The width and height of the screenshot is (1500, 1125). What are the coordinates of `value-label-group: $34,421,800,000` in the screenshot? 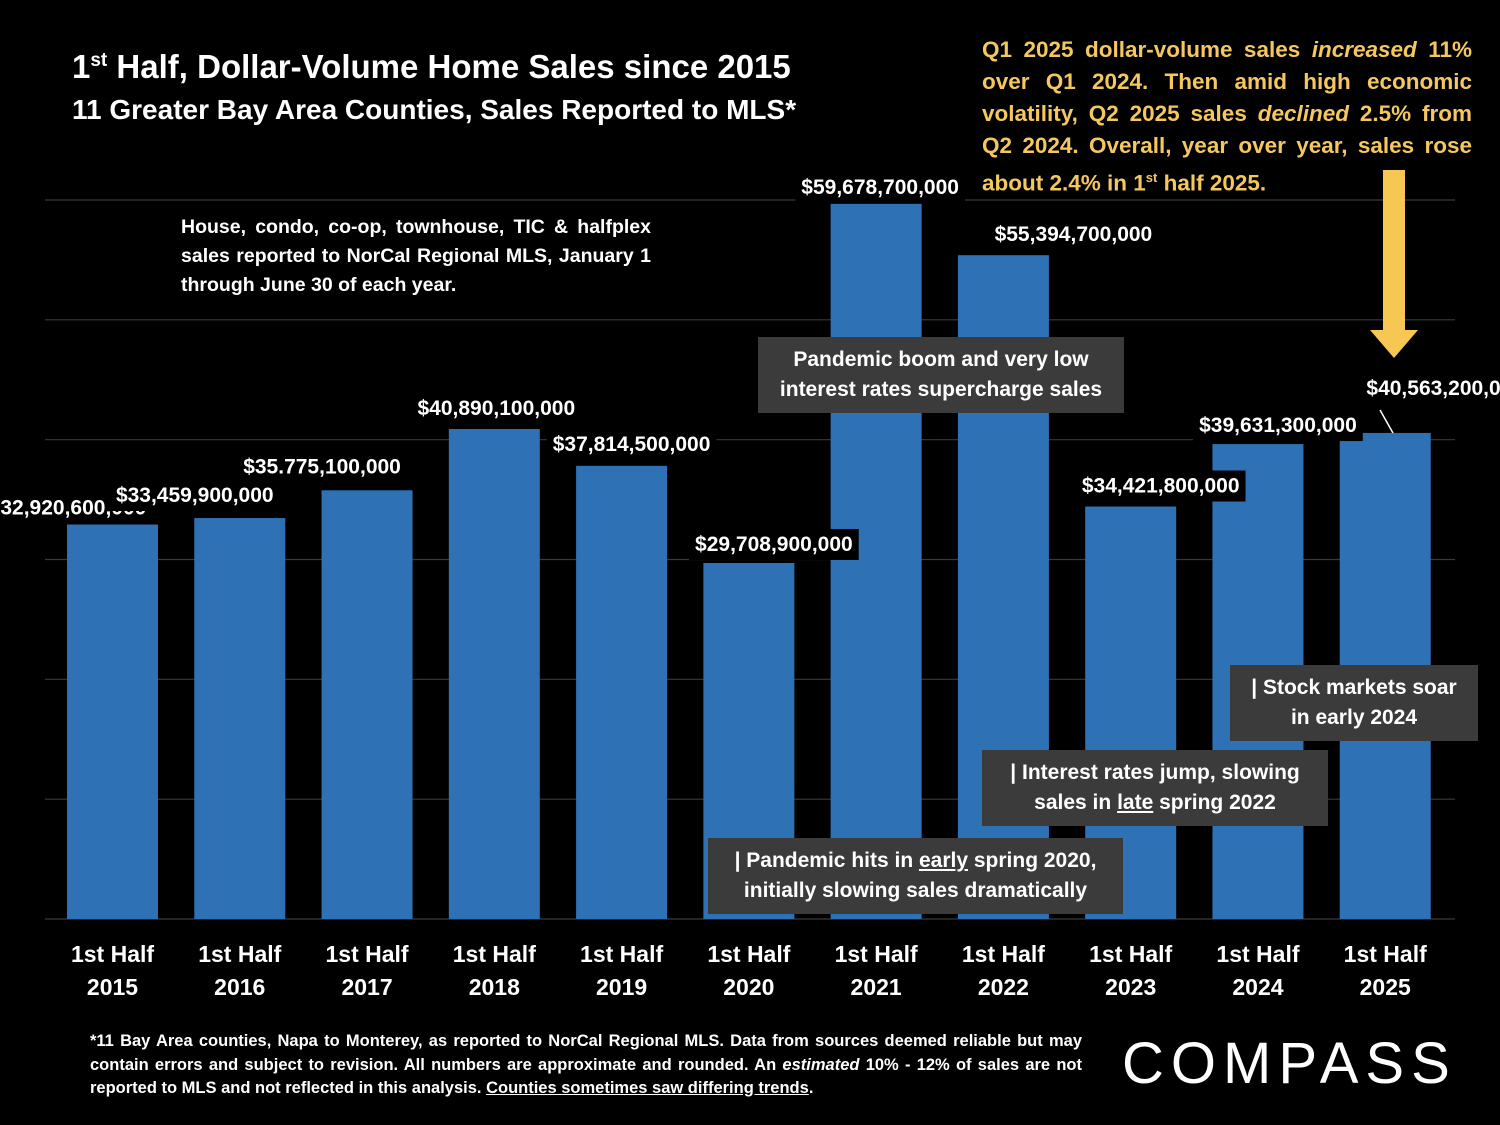 It's located at (1160, 486).